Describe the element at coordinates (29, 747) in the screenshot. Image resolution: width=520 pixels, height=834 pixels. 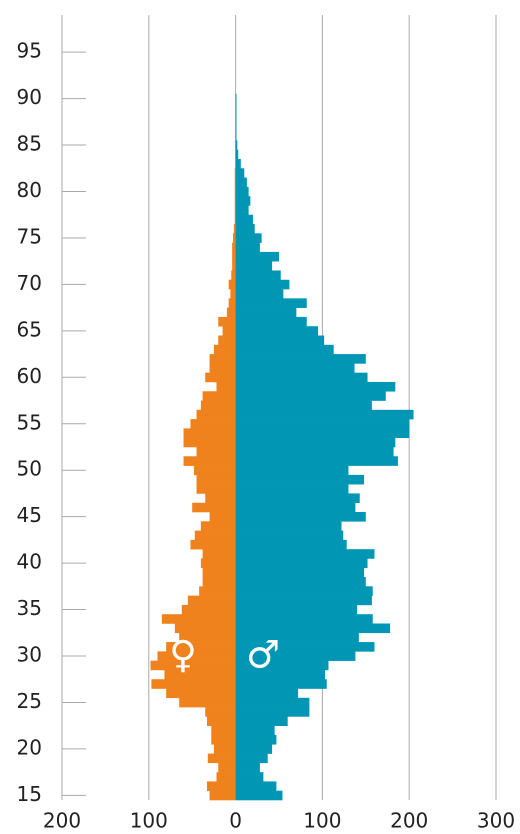
I see `y-tick-label: 20` at that location.